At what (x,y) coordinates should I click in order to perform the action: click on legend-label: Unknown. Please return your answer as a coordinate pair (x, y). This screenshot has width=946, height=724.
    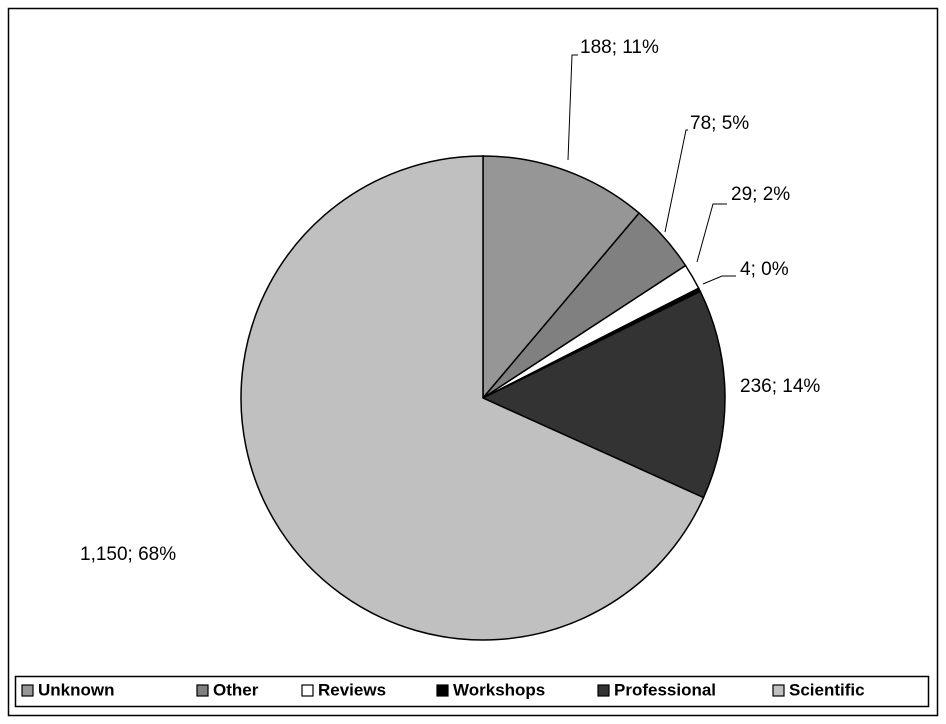
    Looking at the image, I should click on (76, 689).